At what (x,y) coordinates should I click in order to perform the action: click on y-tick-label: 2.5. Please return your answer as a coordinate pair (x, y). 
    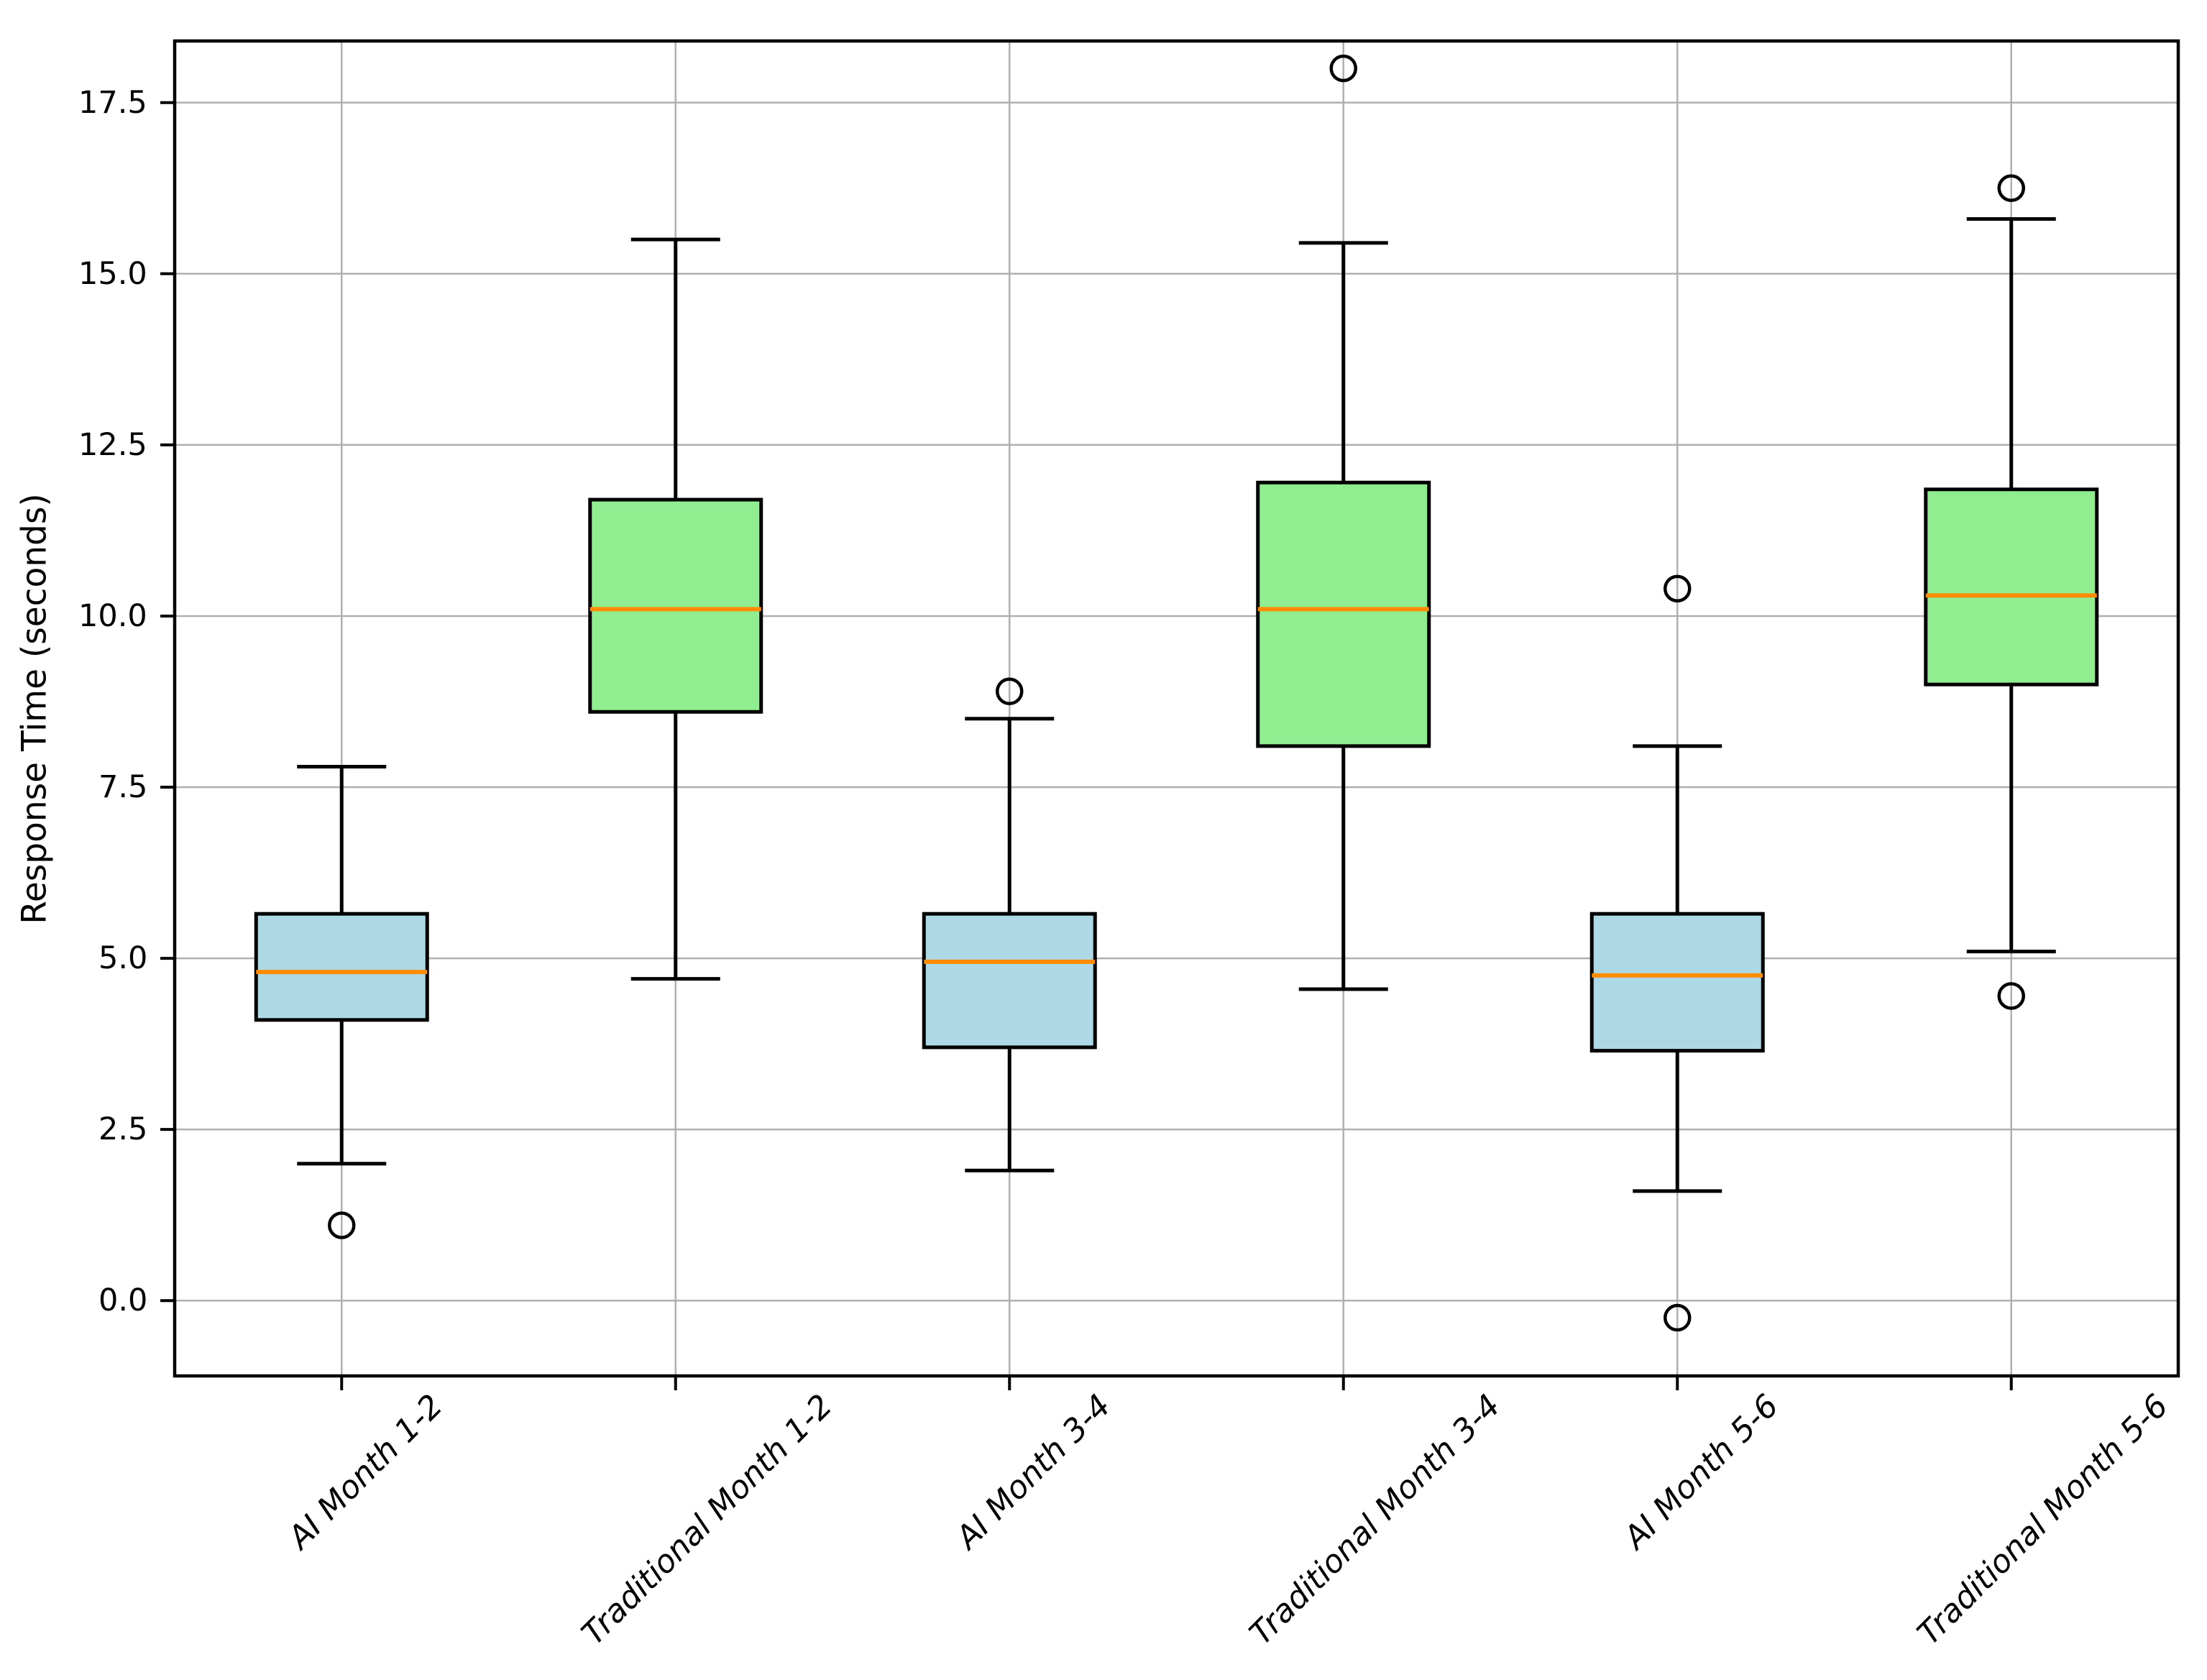
    Looking at the image, I should click on (123, 1129).